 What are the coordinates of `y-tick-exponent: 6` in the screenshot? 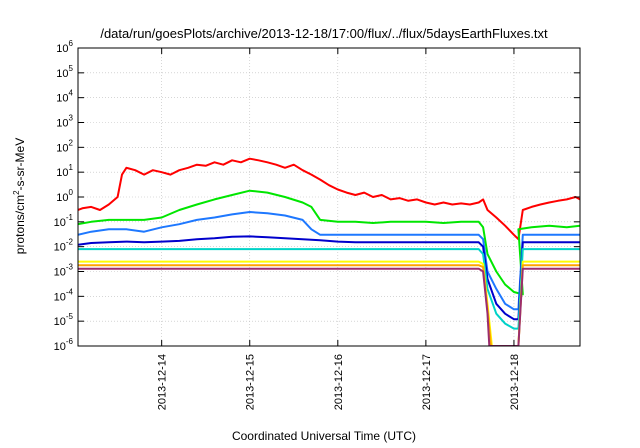 It's located at (71, 43).